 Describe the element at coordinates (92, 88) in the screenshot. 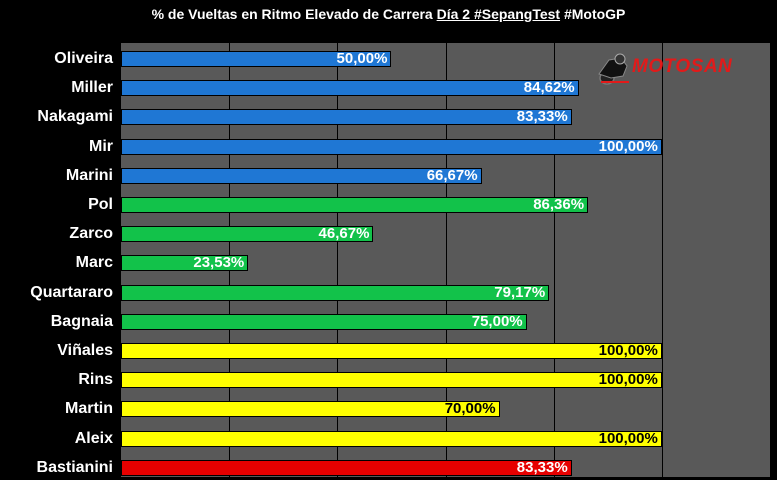

I see `category-label: Miller` at that location.